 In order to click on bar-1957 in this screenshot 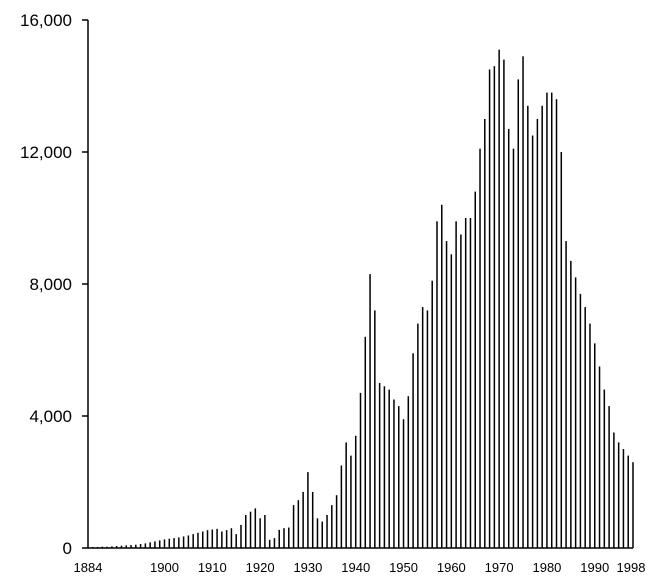, I will do `click(437, 385)`.